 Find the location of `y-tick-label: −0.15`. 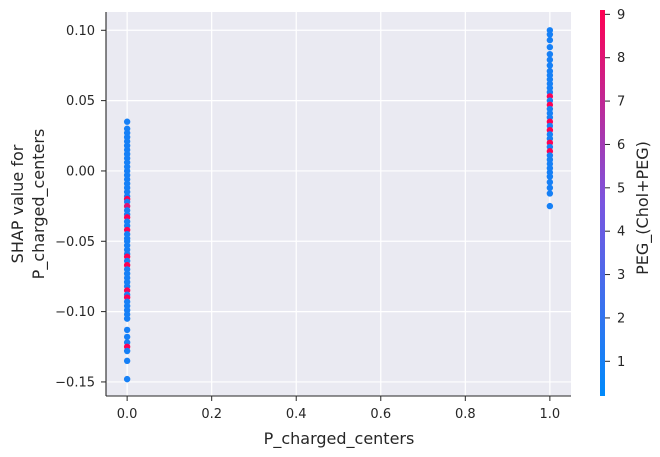

y-tick-label: −0.15 is located at coordinates (75, 382).